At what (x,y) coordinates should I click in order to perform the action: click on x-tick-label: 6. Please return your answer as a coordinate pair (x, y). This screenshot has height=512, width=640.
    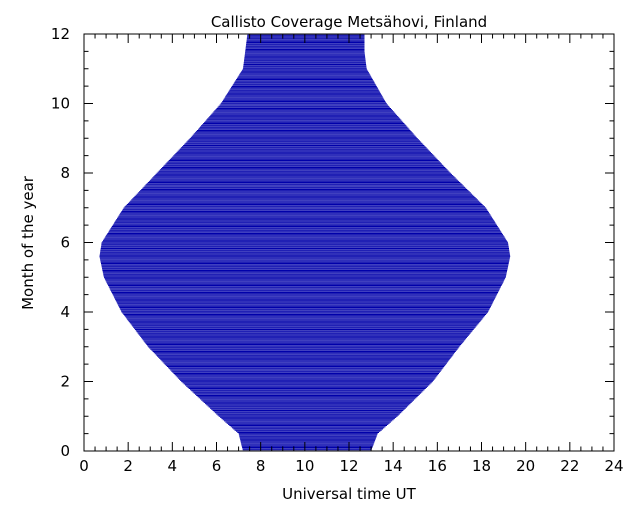
    Looking at the image, I should click on (217, 466).